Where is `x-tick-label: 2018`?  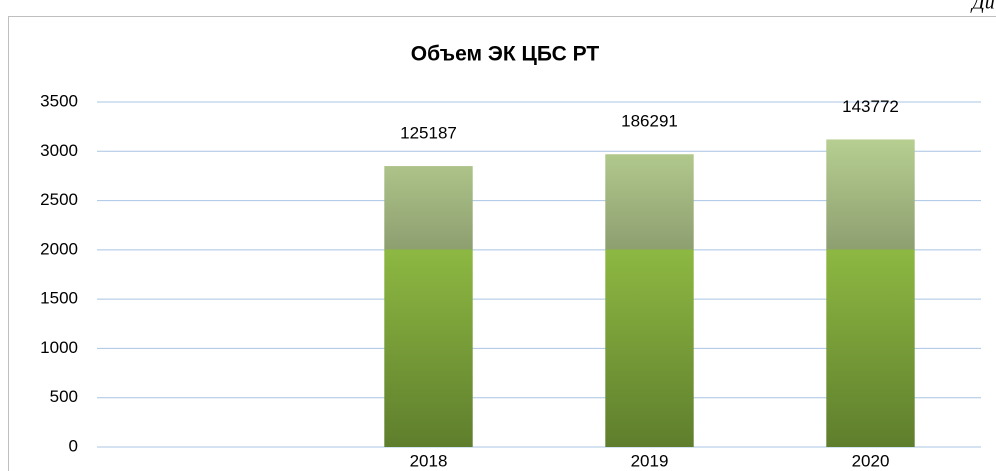
x-tick-label: 2018 is located at coordinates (429, 460).